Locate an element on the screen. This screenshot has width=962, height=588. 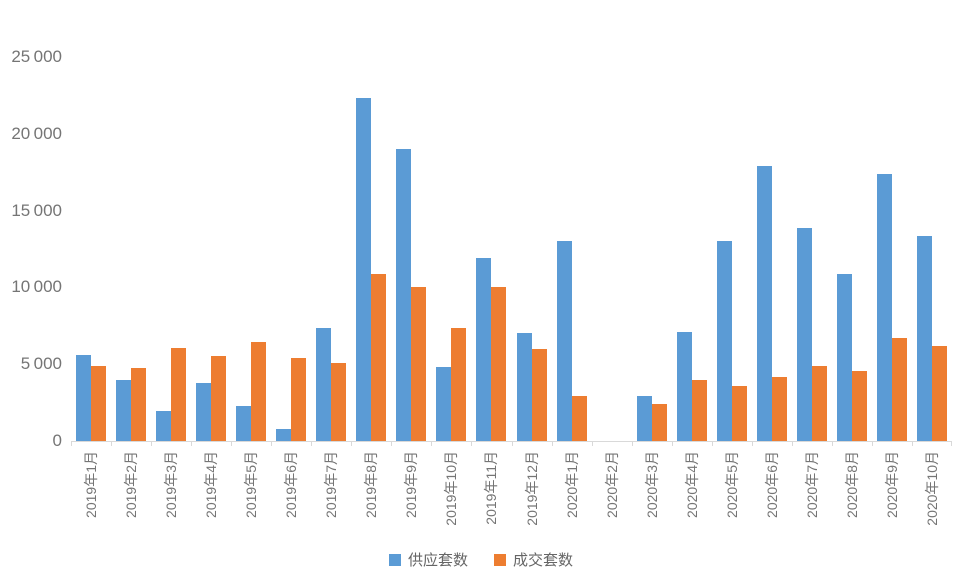
y-axis-label: 15 000 is located at coordinates (36, 210).